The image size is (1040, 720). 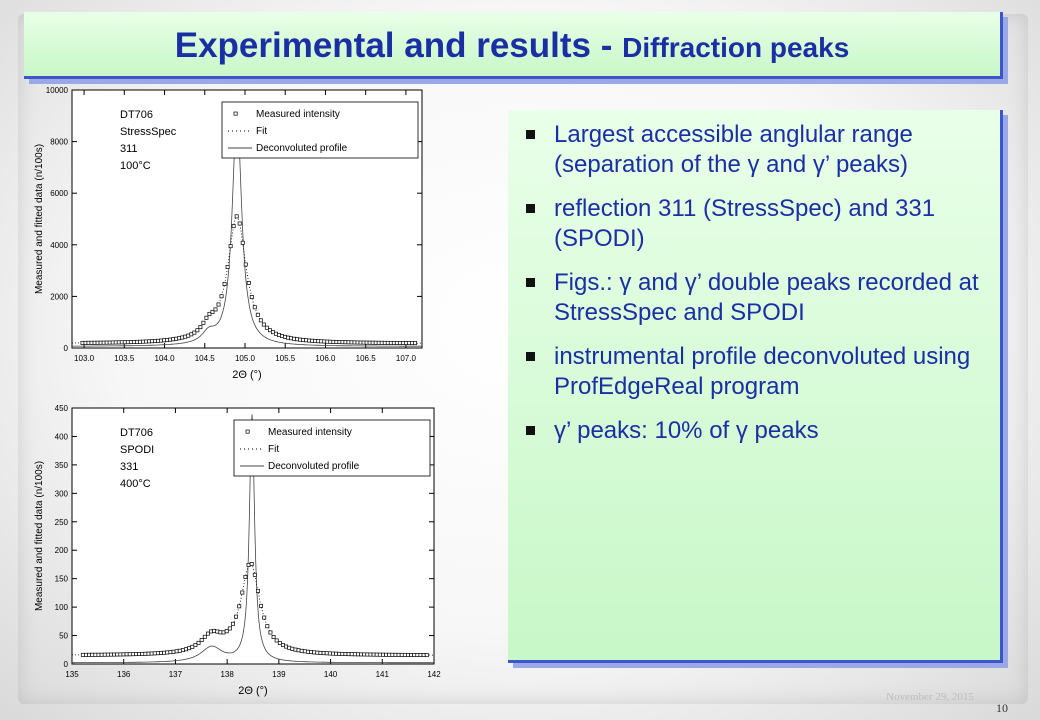 What do you see at coordinates (84, 358) in the screenshot?
I see `x-tick-label: 103.0` at bounding box center [84, 358].